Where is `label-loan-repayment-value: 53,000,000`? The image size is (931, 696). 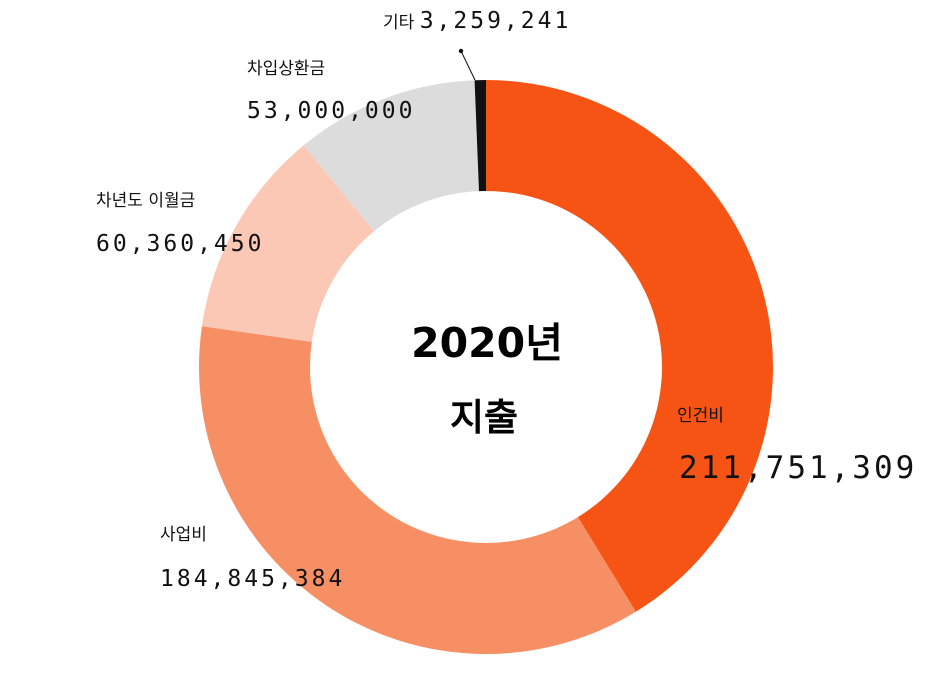
label-loan-repayment-value: 53,000,000 is located at coordinates (331, 111).